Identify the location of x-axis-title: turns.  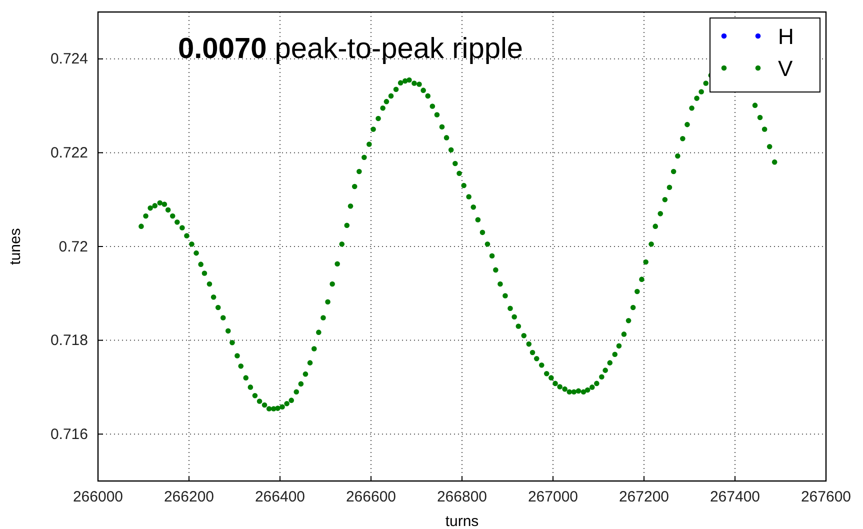
(462, 521).